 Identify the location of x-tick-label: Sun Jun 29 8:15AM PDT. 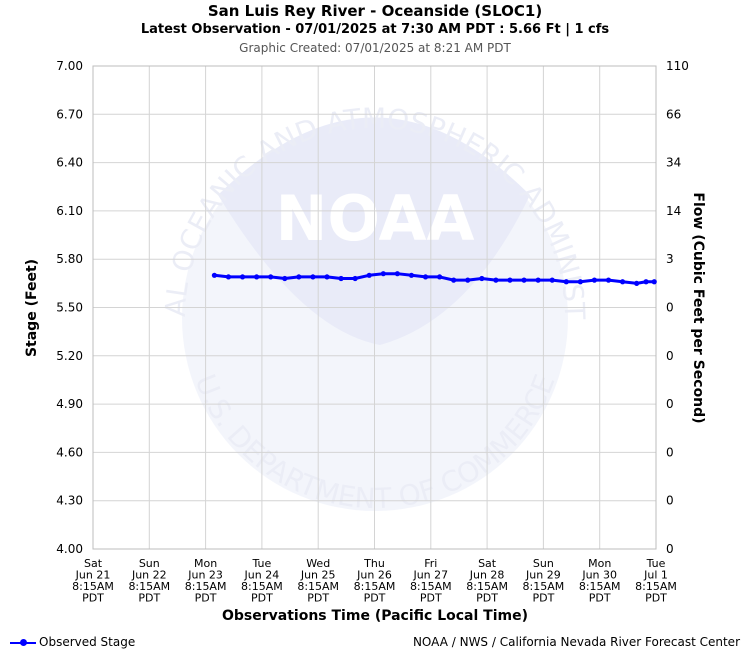
(544, 581).